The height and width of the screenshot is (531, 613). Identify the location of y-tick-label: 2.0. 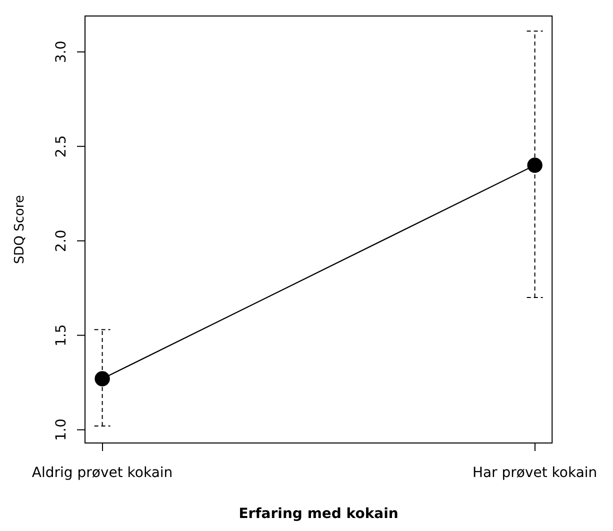
(62, 241).